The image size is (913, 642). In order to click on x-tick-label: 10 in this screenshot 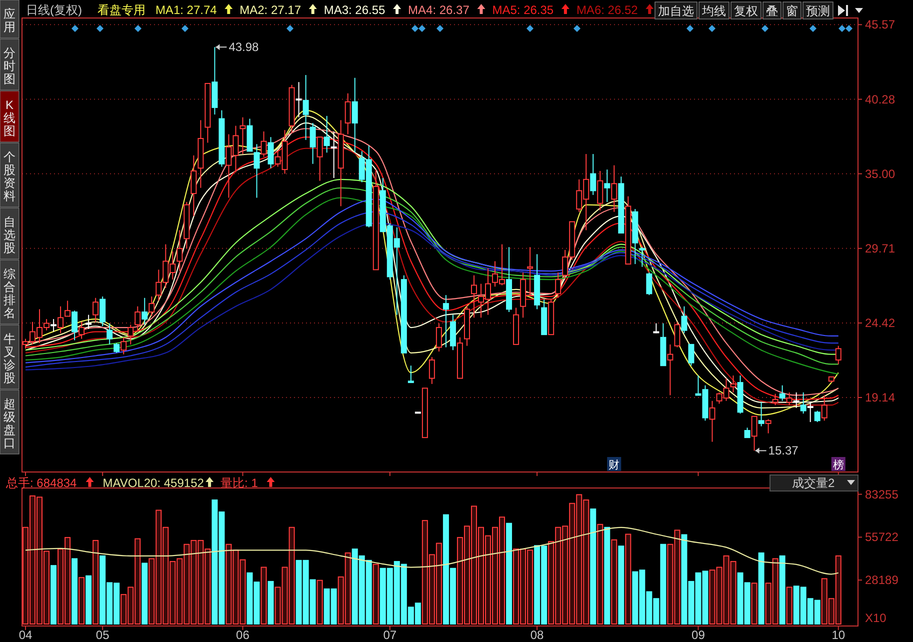, I will do `click(839, 635)`.